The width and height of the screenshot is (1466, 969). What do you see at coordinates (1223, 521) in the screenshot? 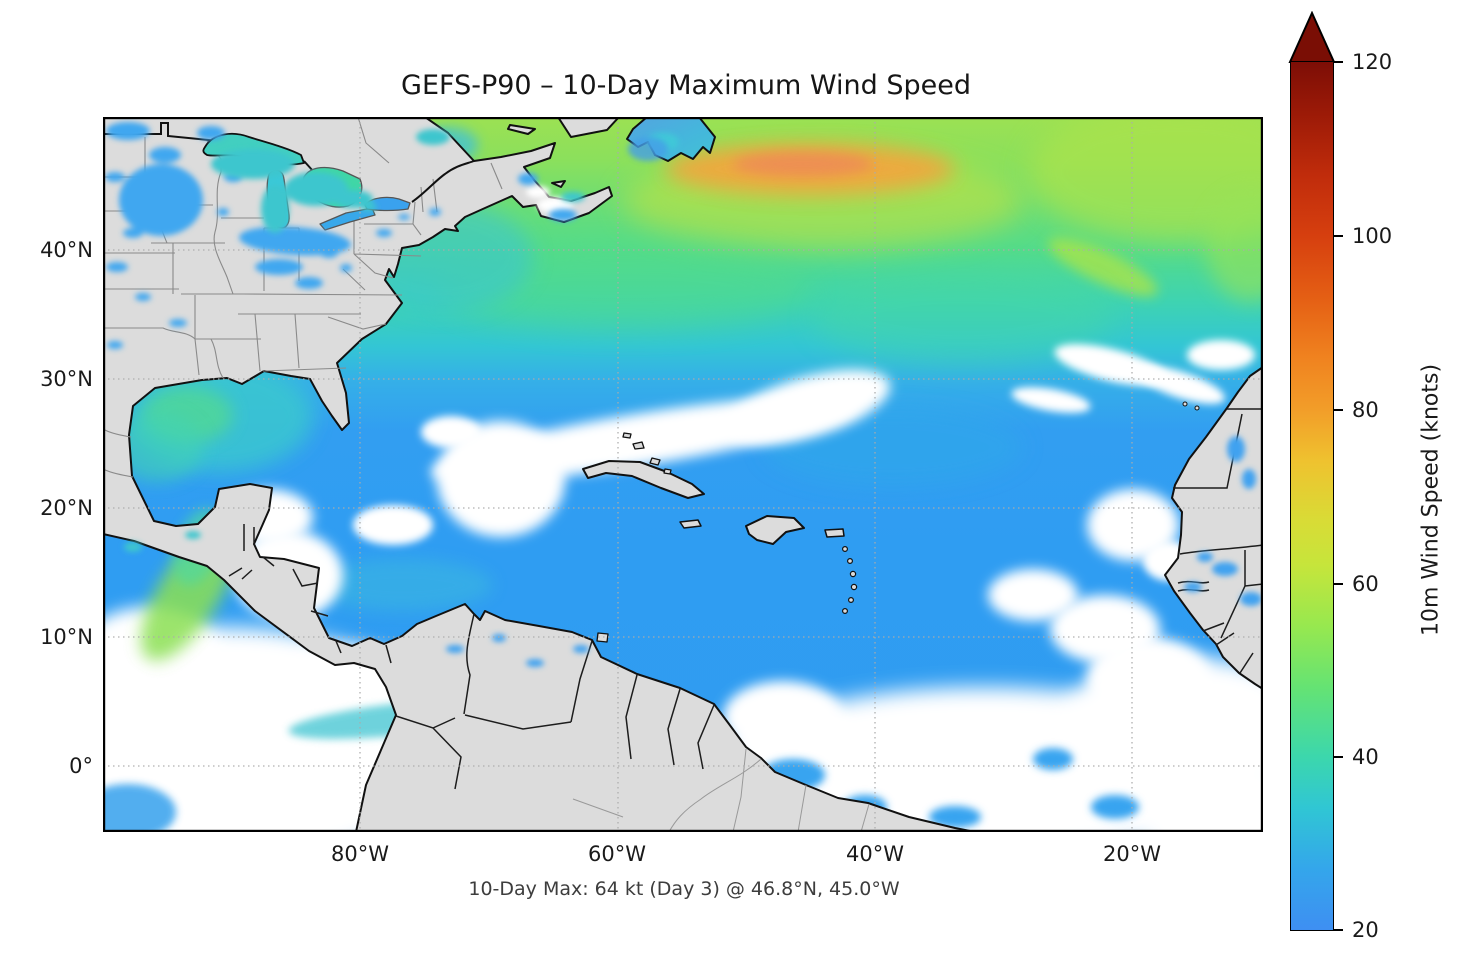
I see `africa-patches` at bounding box center [1223, 521].